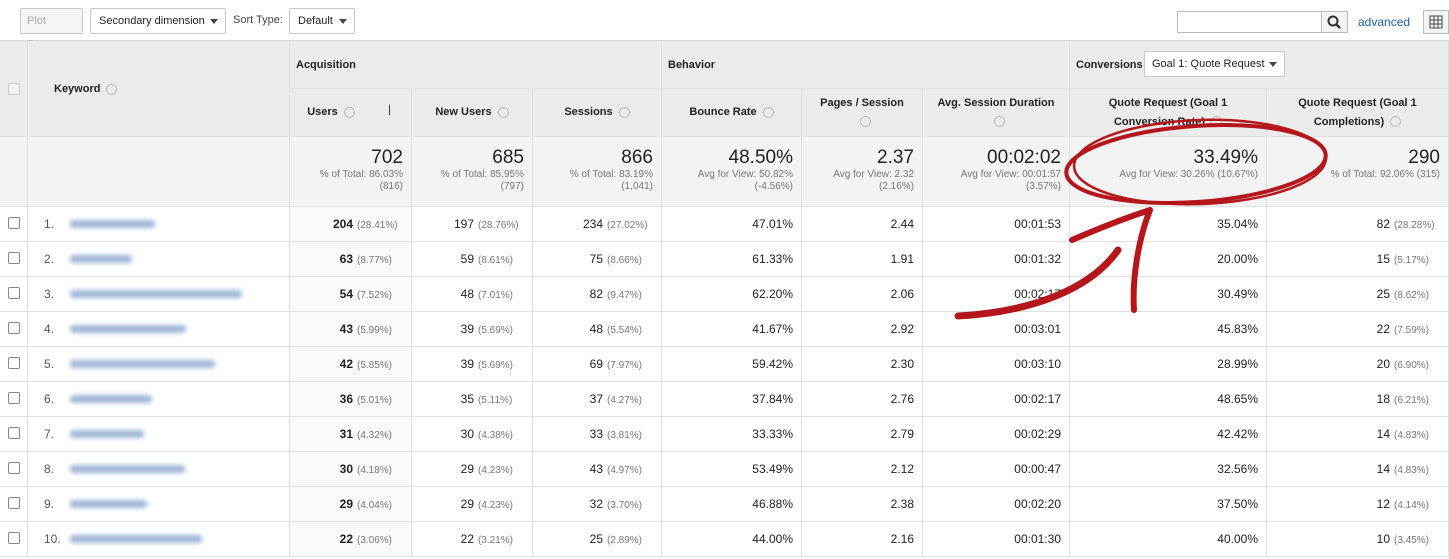 This screenshot has width=1449, height=559. Describe the element at coordinates (596, 259) in the screenshot. I see `cell-value: 75` at that location.